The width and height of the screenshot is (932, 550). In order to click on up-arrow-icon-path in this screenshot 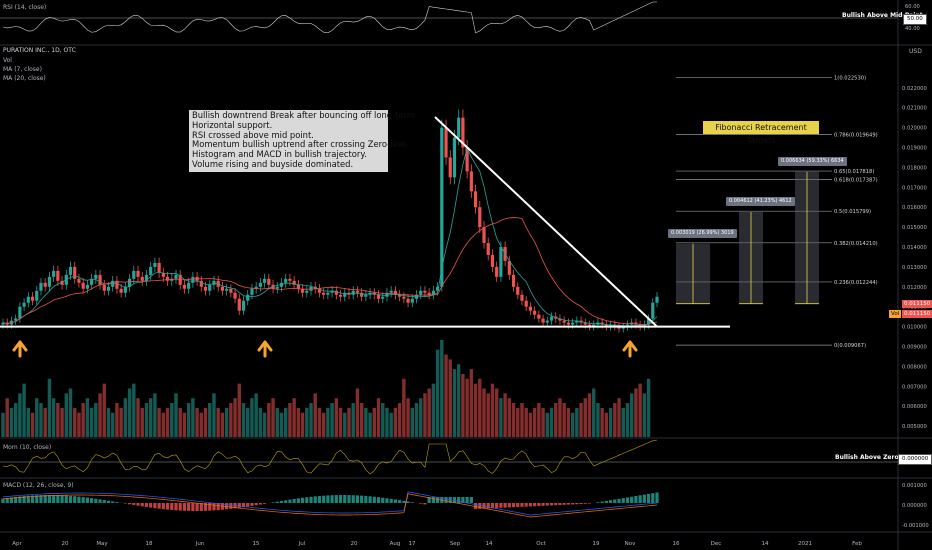, I will do `click(630, 349)`.